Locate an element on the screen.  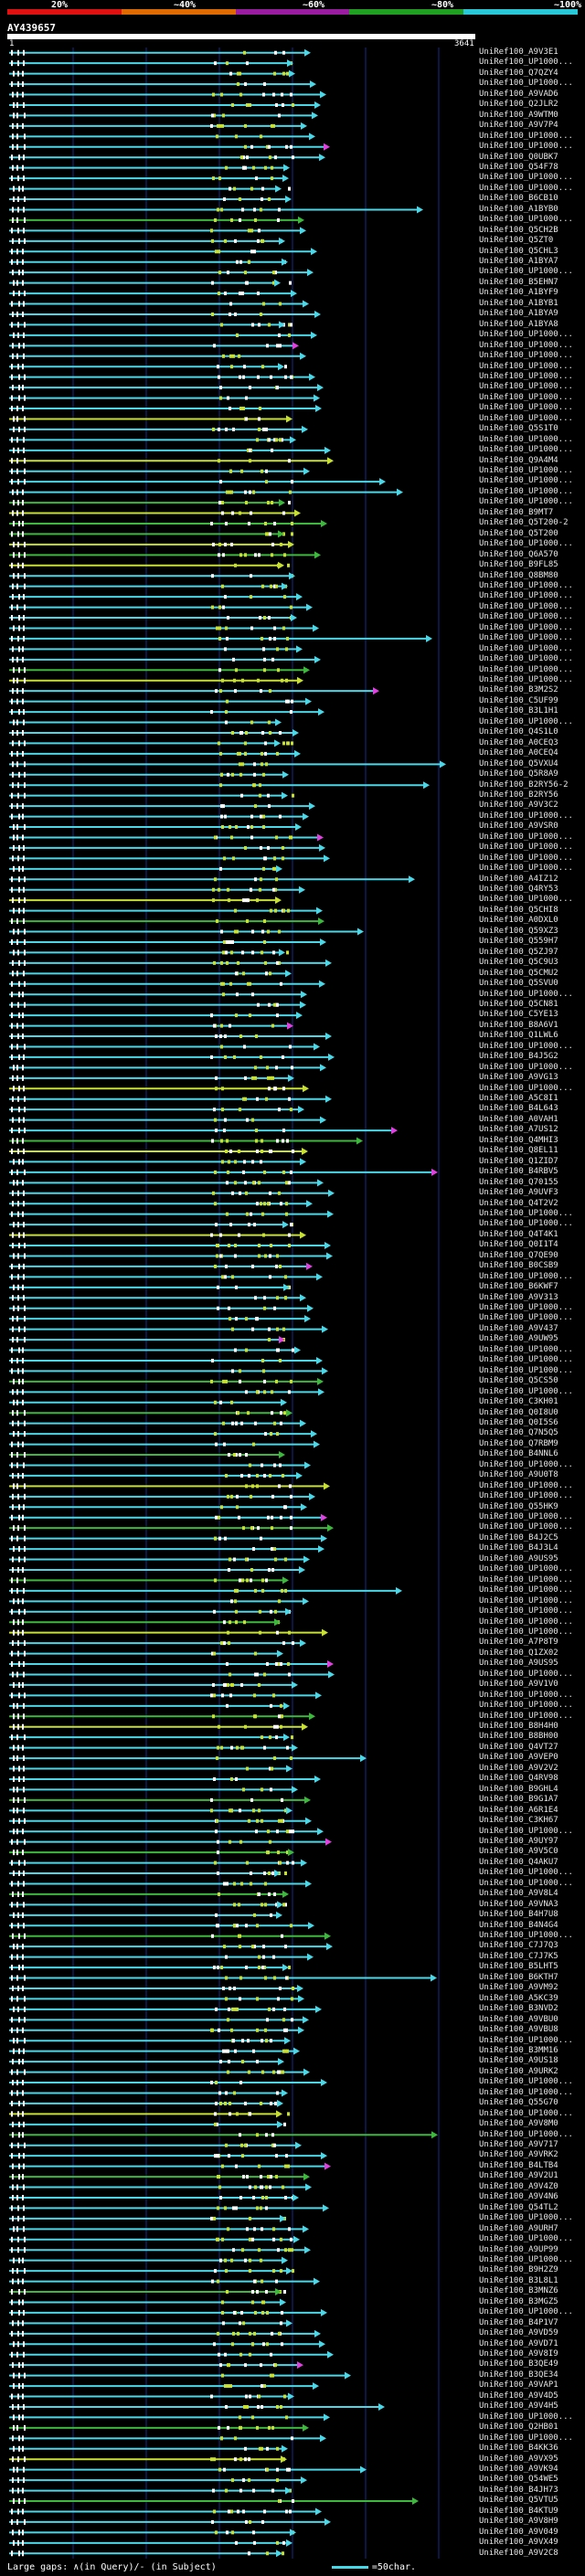
hit-accession: UniRef100_Q55HK9 is located at coordinates (518, 1506).